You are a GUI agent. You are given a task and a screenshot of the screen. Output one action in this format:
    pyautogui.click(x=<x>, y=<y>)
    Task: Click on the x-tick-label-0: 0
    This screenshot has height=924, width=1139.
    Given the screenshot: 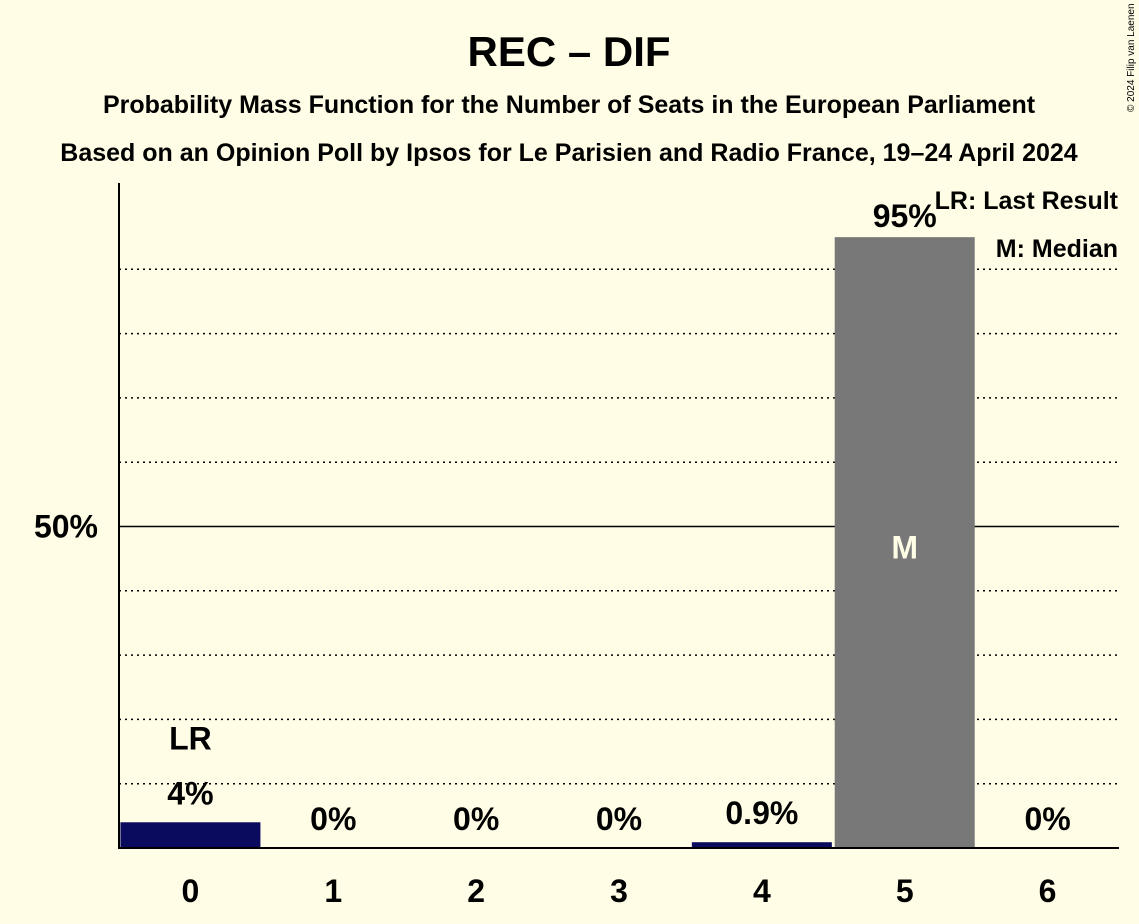 What is the action you would take?
    pyautogui.click(x=191, y=891)
    